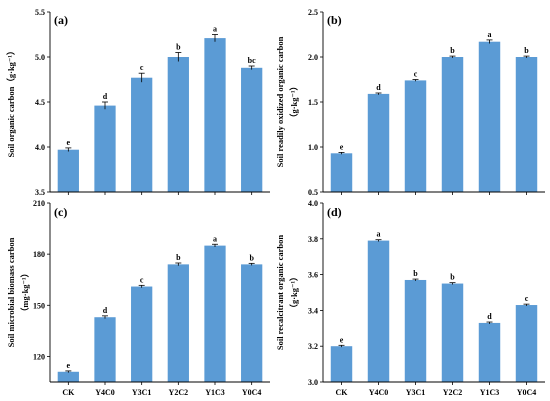 The image size is (550, 401). Describe the element at coordinates (142, 334) in the screenshot. I see `bar-c-Y3C1` at that location.